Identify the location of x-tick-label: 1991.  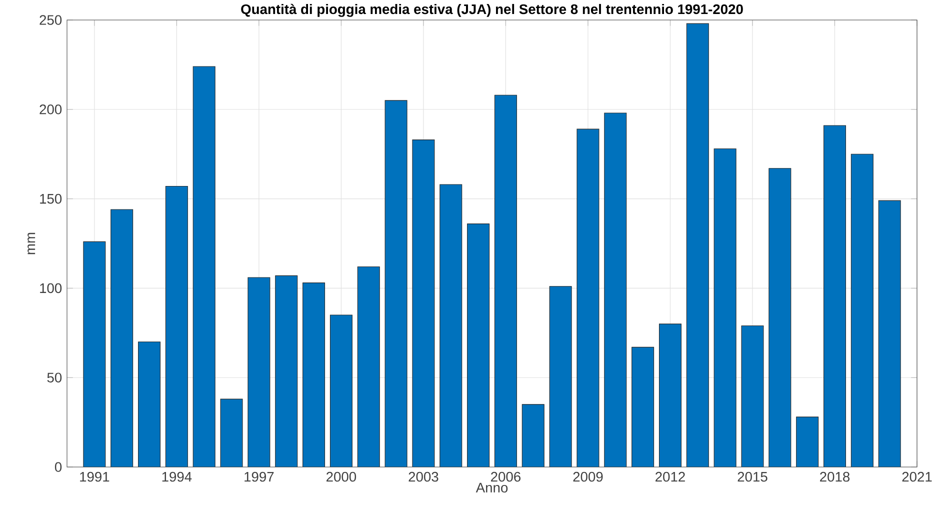
(95, 477).